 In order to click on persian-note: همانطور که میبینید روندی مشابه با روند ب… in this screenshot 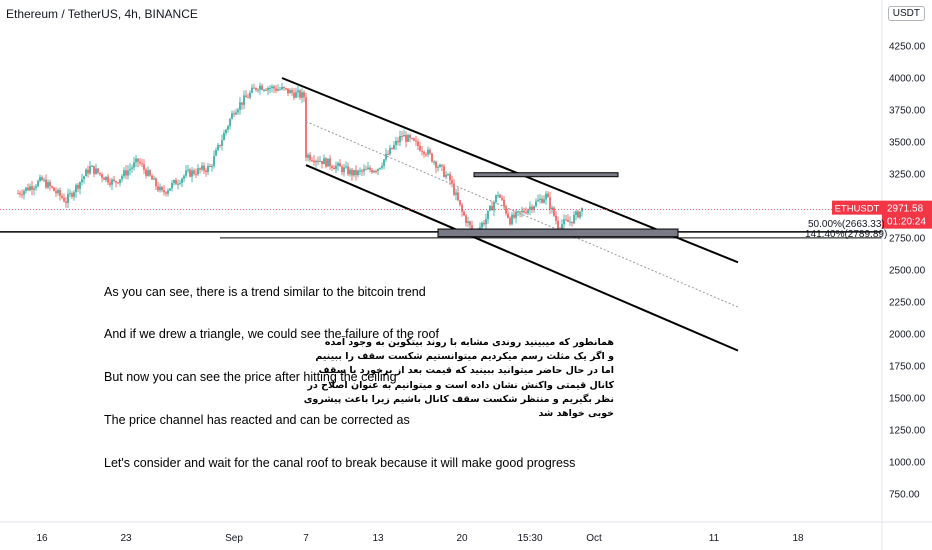, I will do `click(459, 378)`.